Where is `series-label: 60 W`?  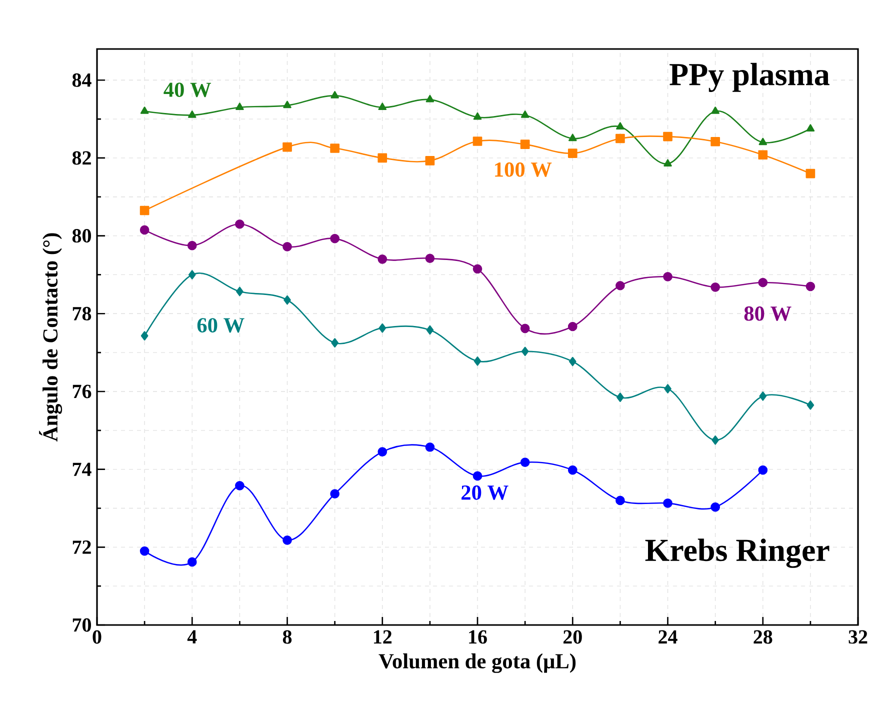 series-label: 60 W is located at coordinates (220, 325).